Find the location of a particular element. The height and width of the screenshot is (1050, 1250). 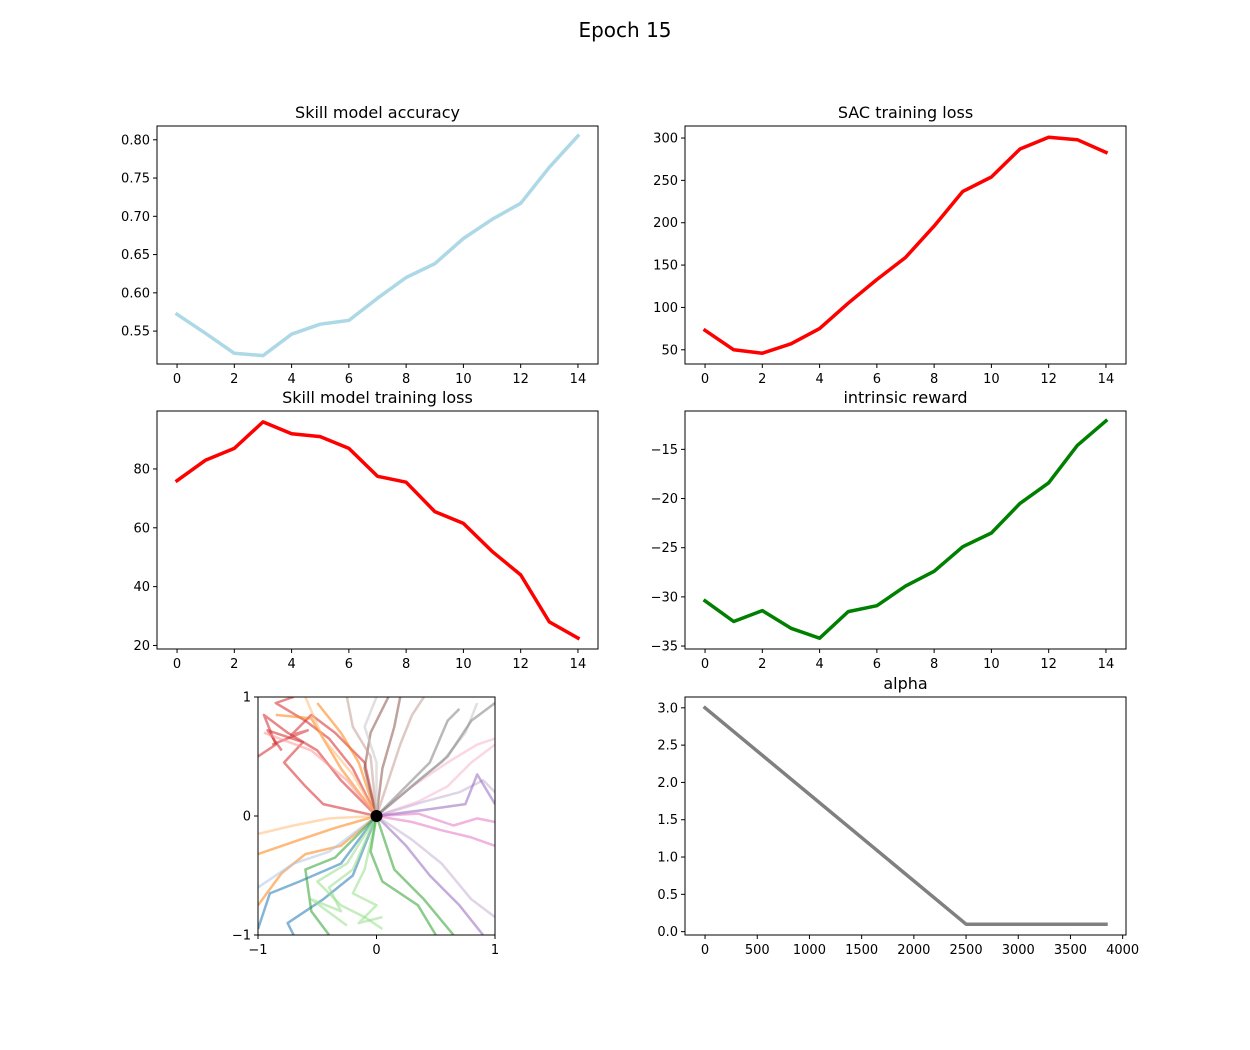

y-tick-label: 1.5 is located at coordinates (667, 820).